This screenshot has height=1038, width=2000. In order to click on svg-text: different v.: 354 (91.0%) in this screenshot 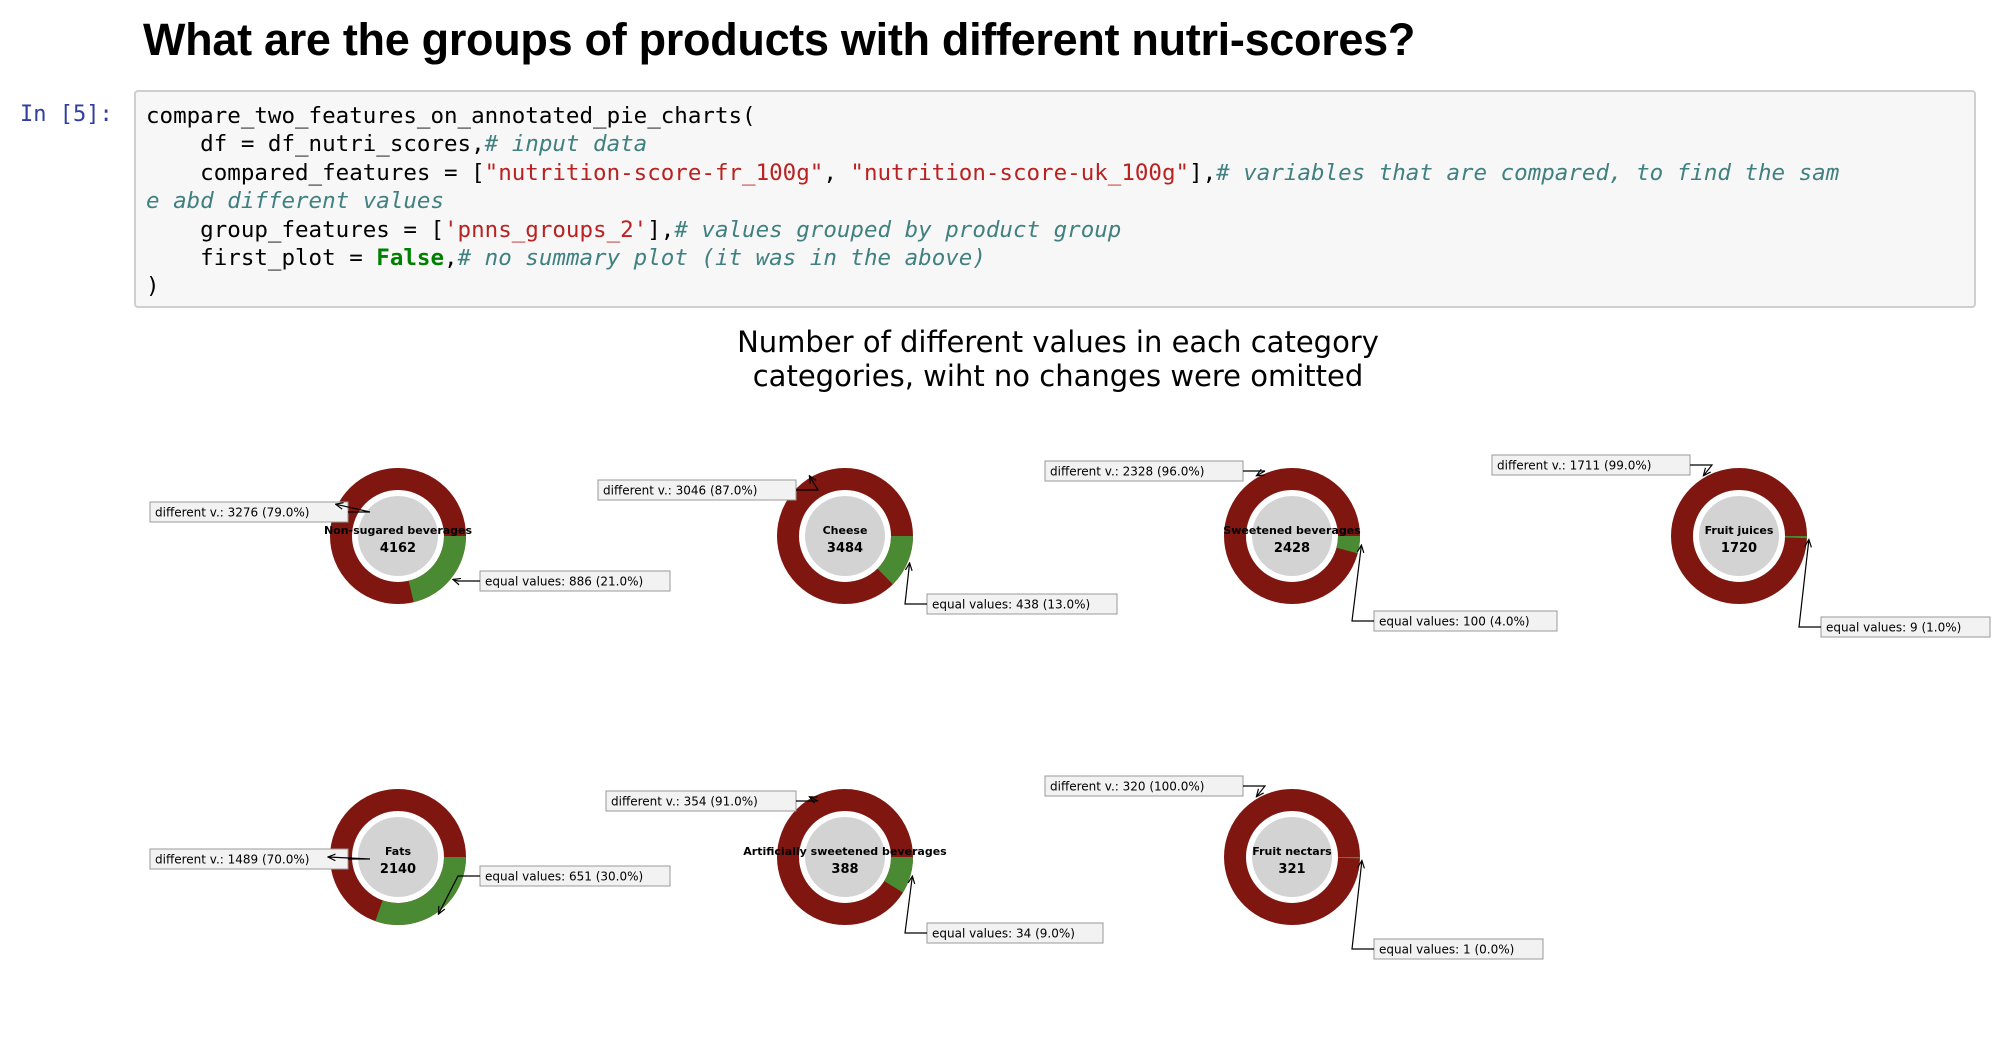, I will do `click(684, 802)`.